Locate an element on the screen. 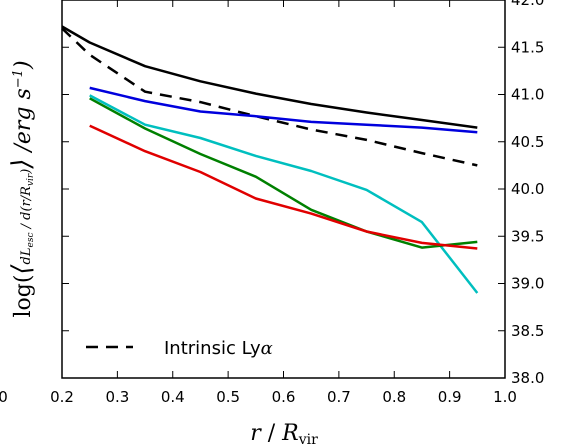 The height and width of the screenshot is (446, 570). x-tick-label: 0.7 is located at coordinates (339, 397).